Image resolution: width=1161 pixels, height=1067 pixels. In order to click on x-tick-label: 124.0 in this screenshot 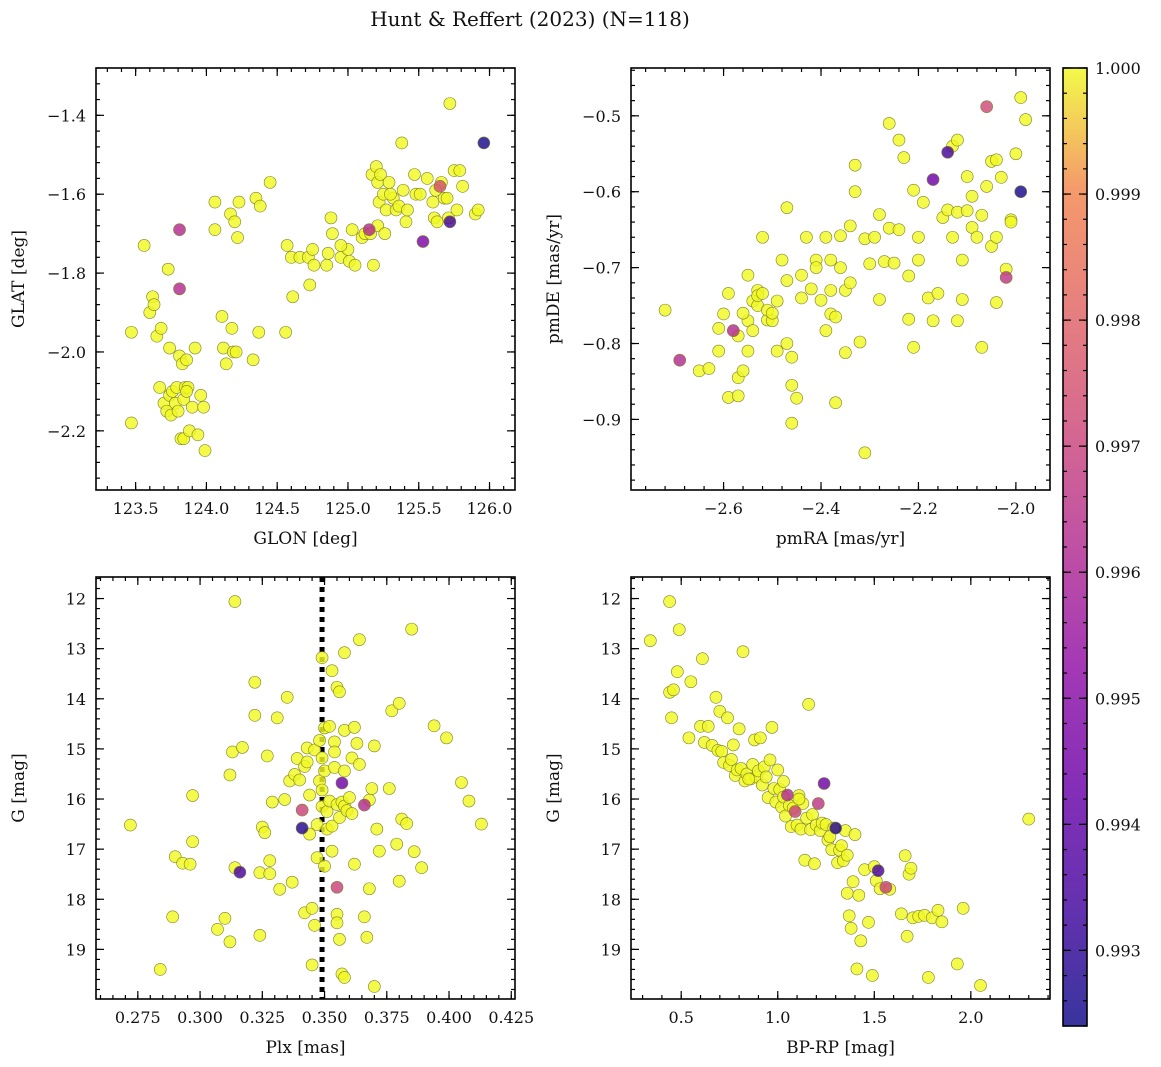, I will do `click(207, 508)`.